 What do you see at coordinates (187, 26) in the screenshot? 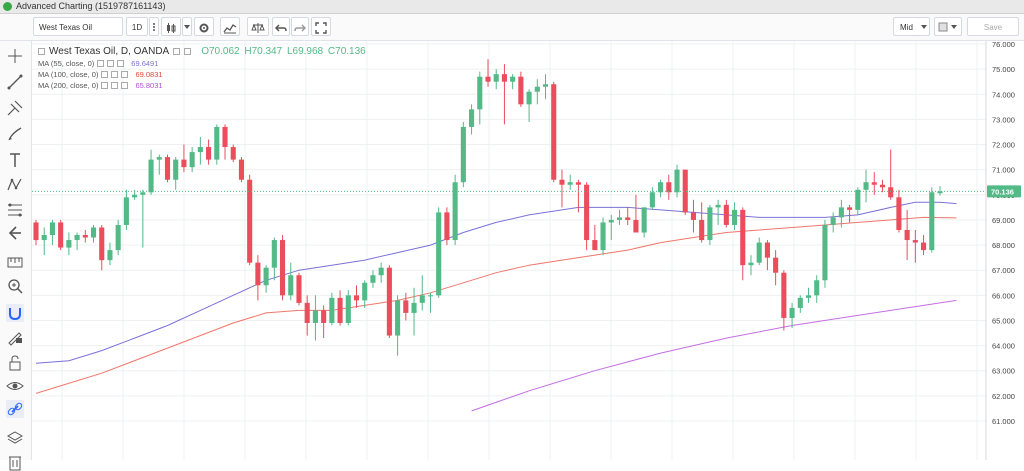
I see `chart-style-dropdown-icon` at bounding box center [187, 26].